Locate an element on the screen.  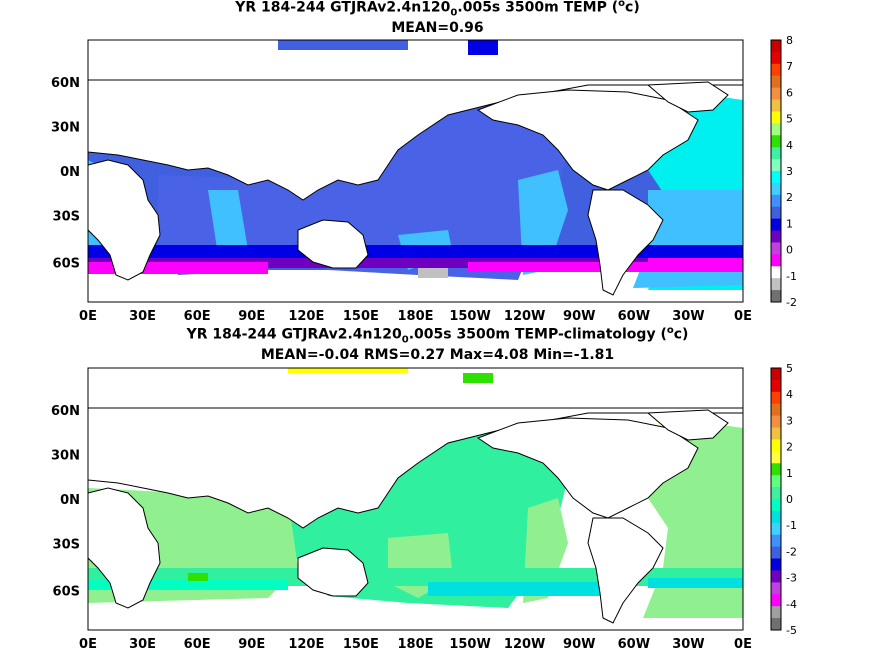
panel2-stats: MEAN=-0.04 RMS=0.27 Max=4.08 Min=-1.81 is located at coordinates (437, 355).